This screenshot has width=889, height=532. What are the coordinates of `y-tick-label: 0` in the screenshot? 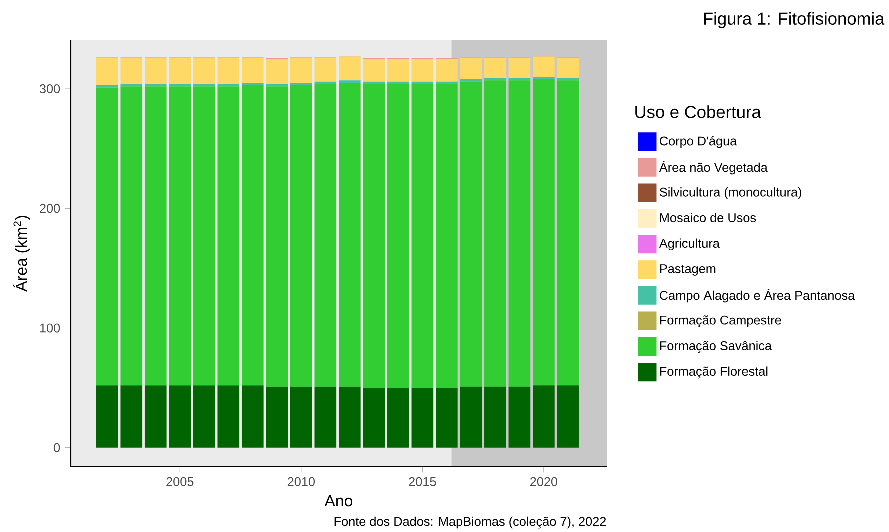 It's located at (57, 447).